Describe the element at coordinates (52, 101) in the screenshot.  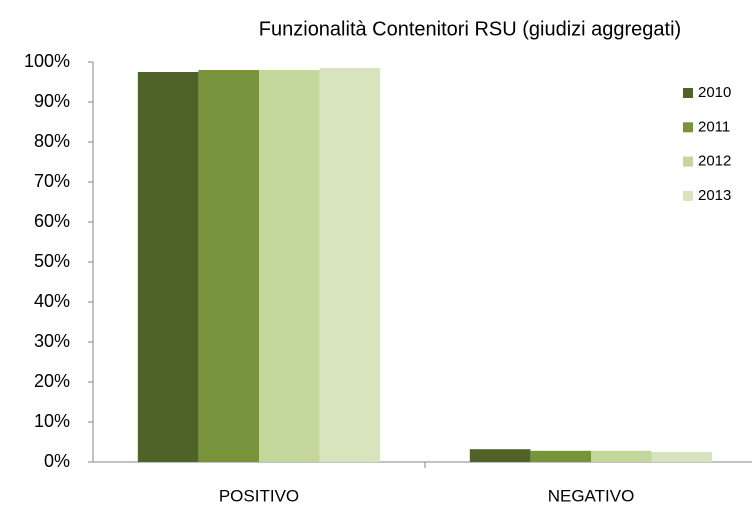
I see `y-tick-label: 90%` at that location.